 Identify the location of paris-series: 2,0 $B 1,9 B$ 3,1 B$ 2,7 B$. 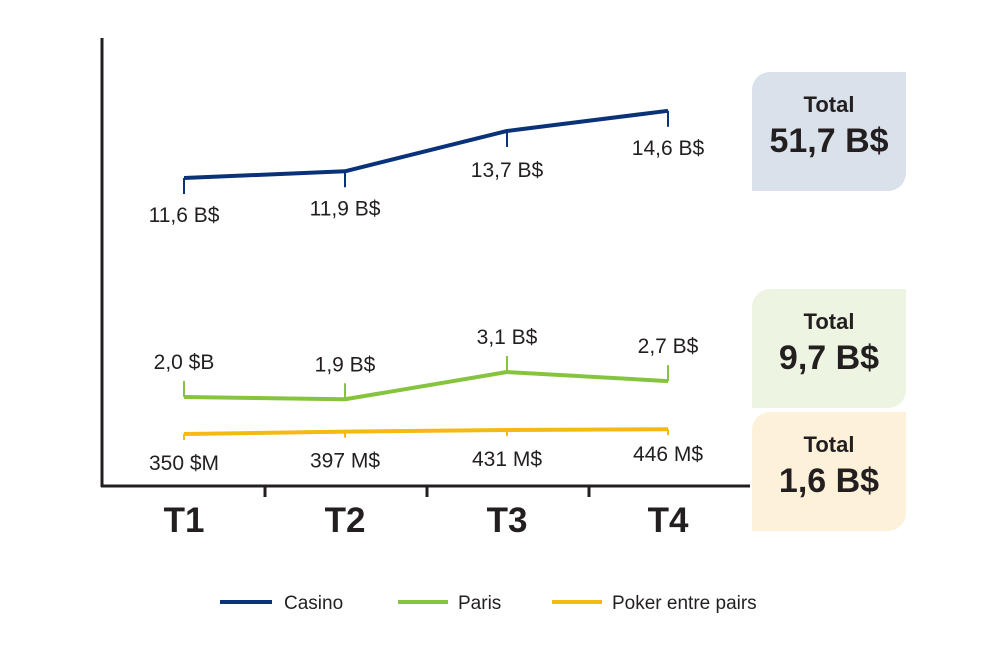
(426, 364).